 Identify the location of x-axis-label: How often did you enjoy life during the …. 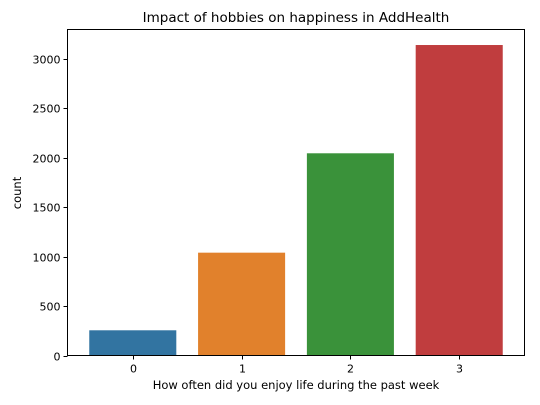
(296, 385).